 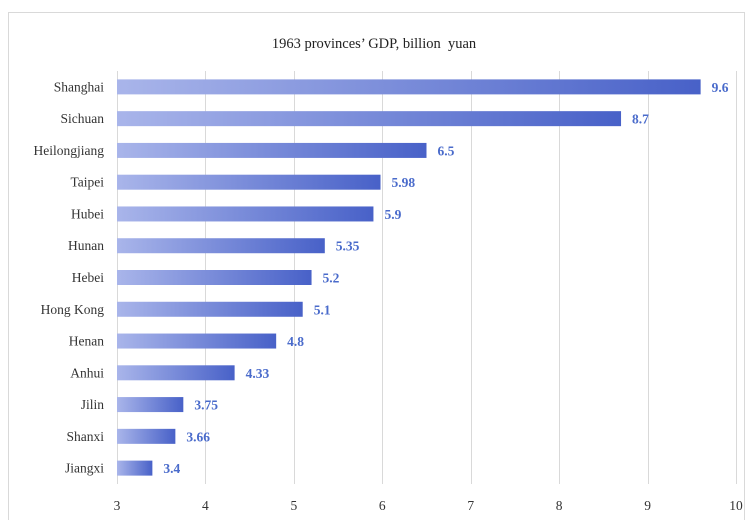 I want to click on category-label: Jiangxi, so click(x=84, y=468).